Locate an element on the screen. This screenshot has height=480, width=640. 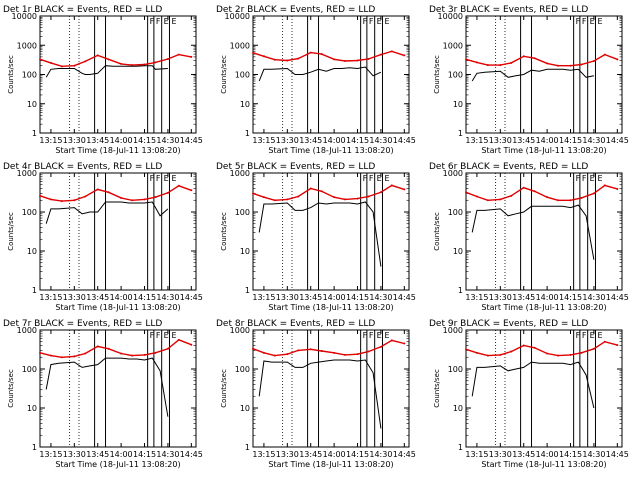
y-tick-label: 10000 is located at coordinates (450, 16).